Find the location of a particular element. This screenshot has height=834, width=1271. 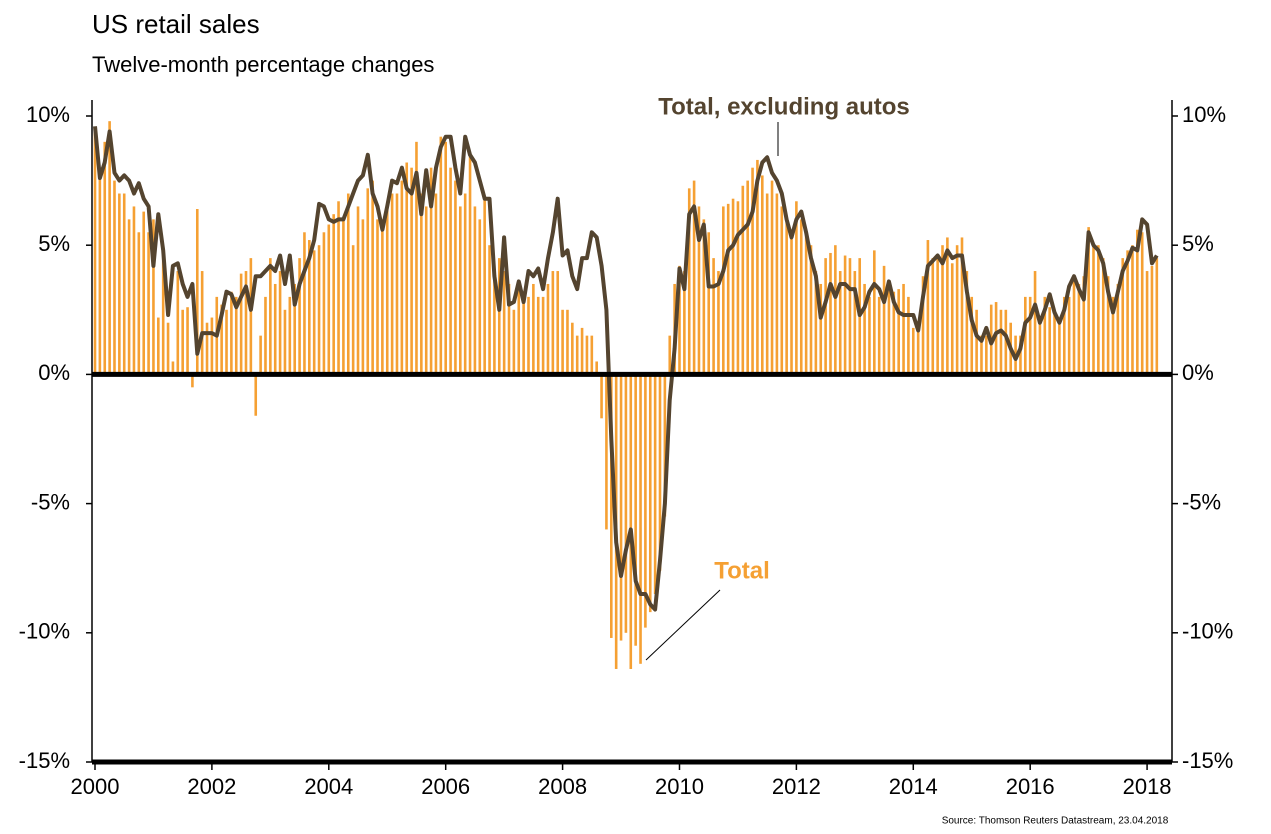

chart-subtitle: Twelve-month percentage changes is located at coordinates (263, 64).